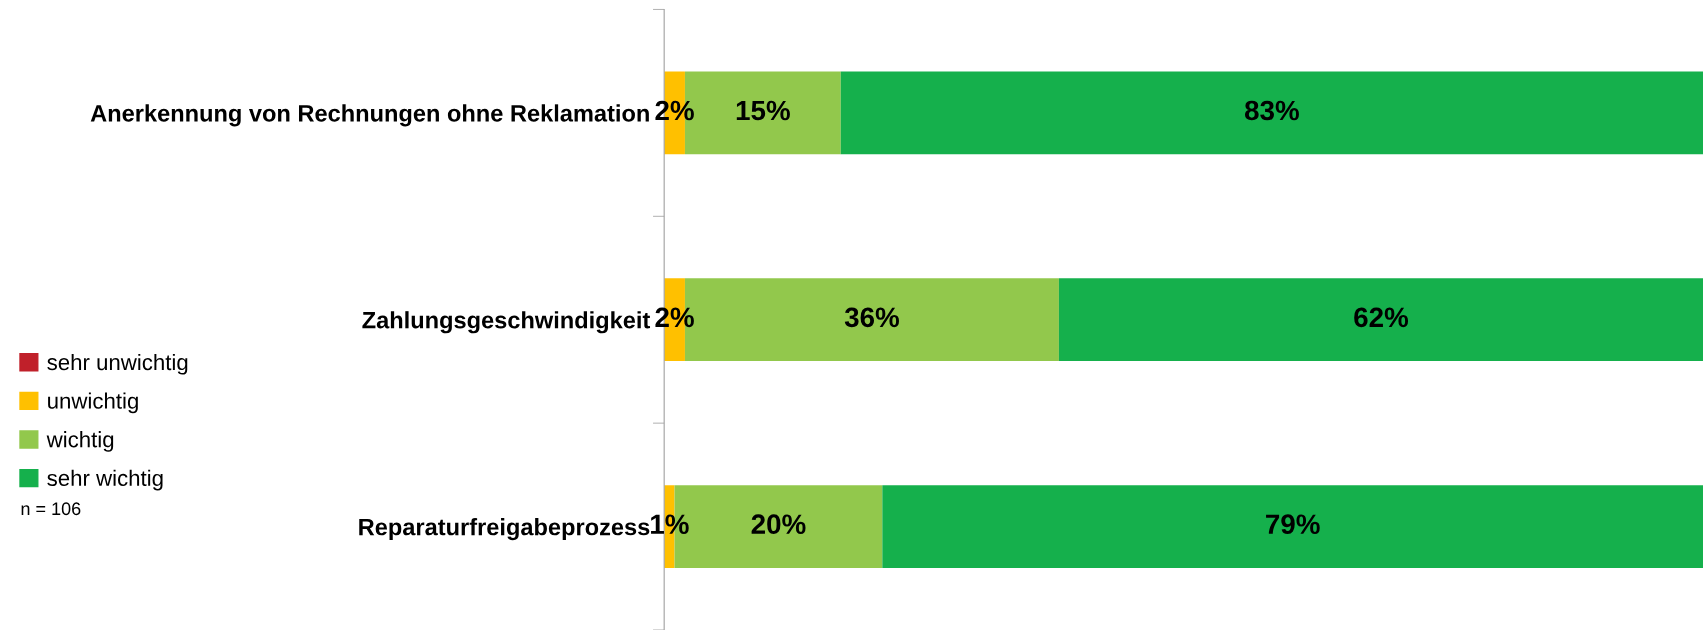  I want to click on legend-label: wichtig, so click(80, 441).